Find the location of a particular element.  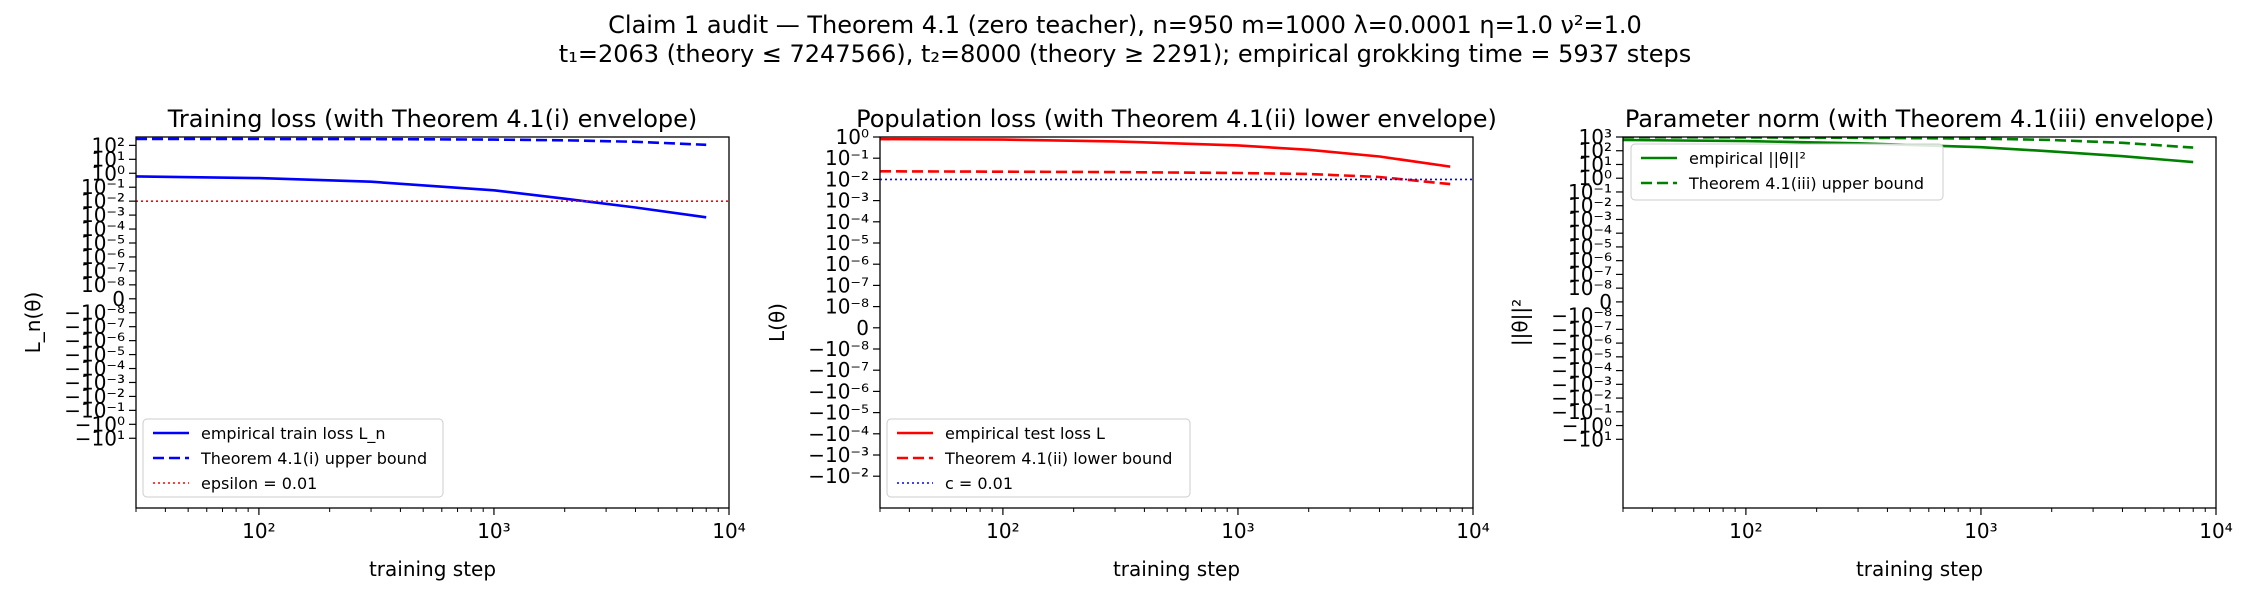

legend-label-1: empirical ||θ||² is located at coordinates (1747, 158).